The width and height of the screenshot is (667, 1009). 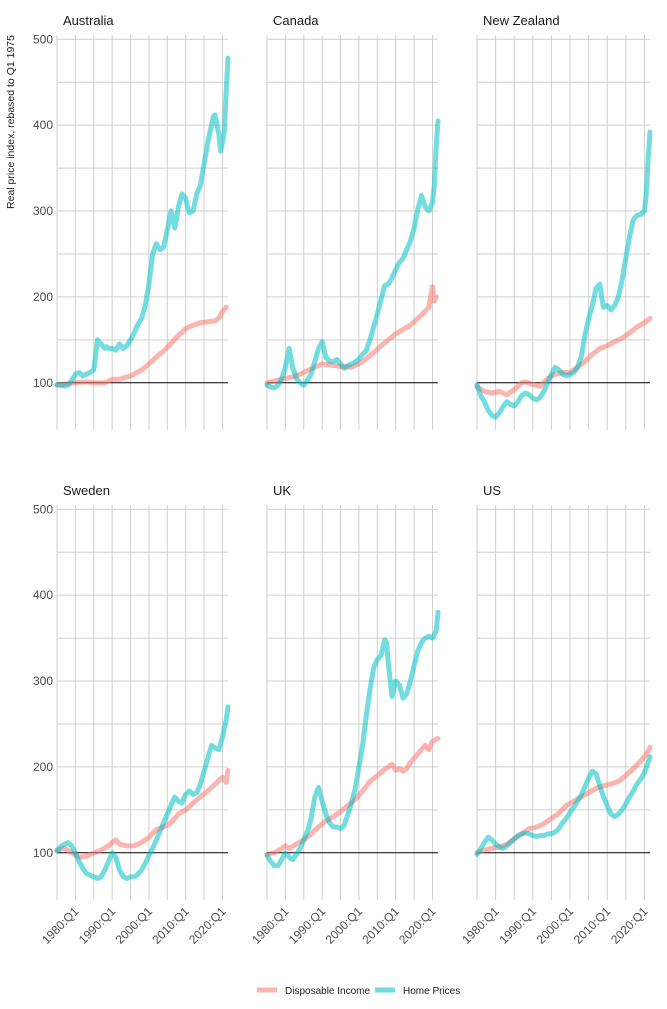 I want to click on panel-title: Sweden, so click(x=86, y=490).